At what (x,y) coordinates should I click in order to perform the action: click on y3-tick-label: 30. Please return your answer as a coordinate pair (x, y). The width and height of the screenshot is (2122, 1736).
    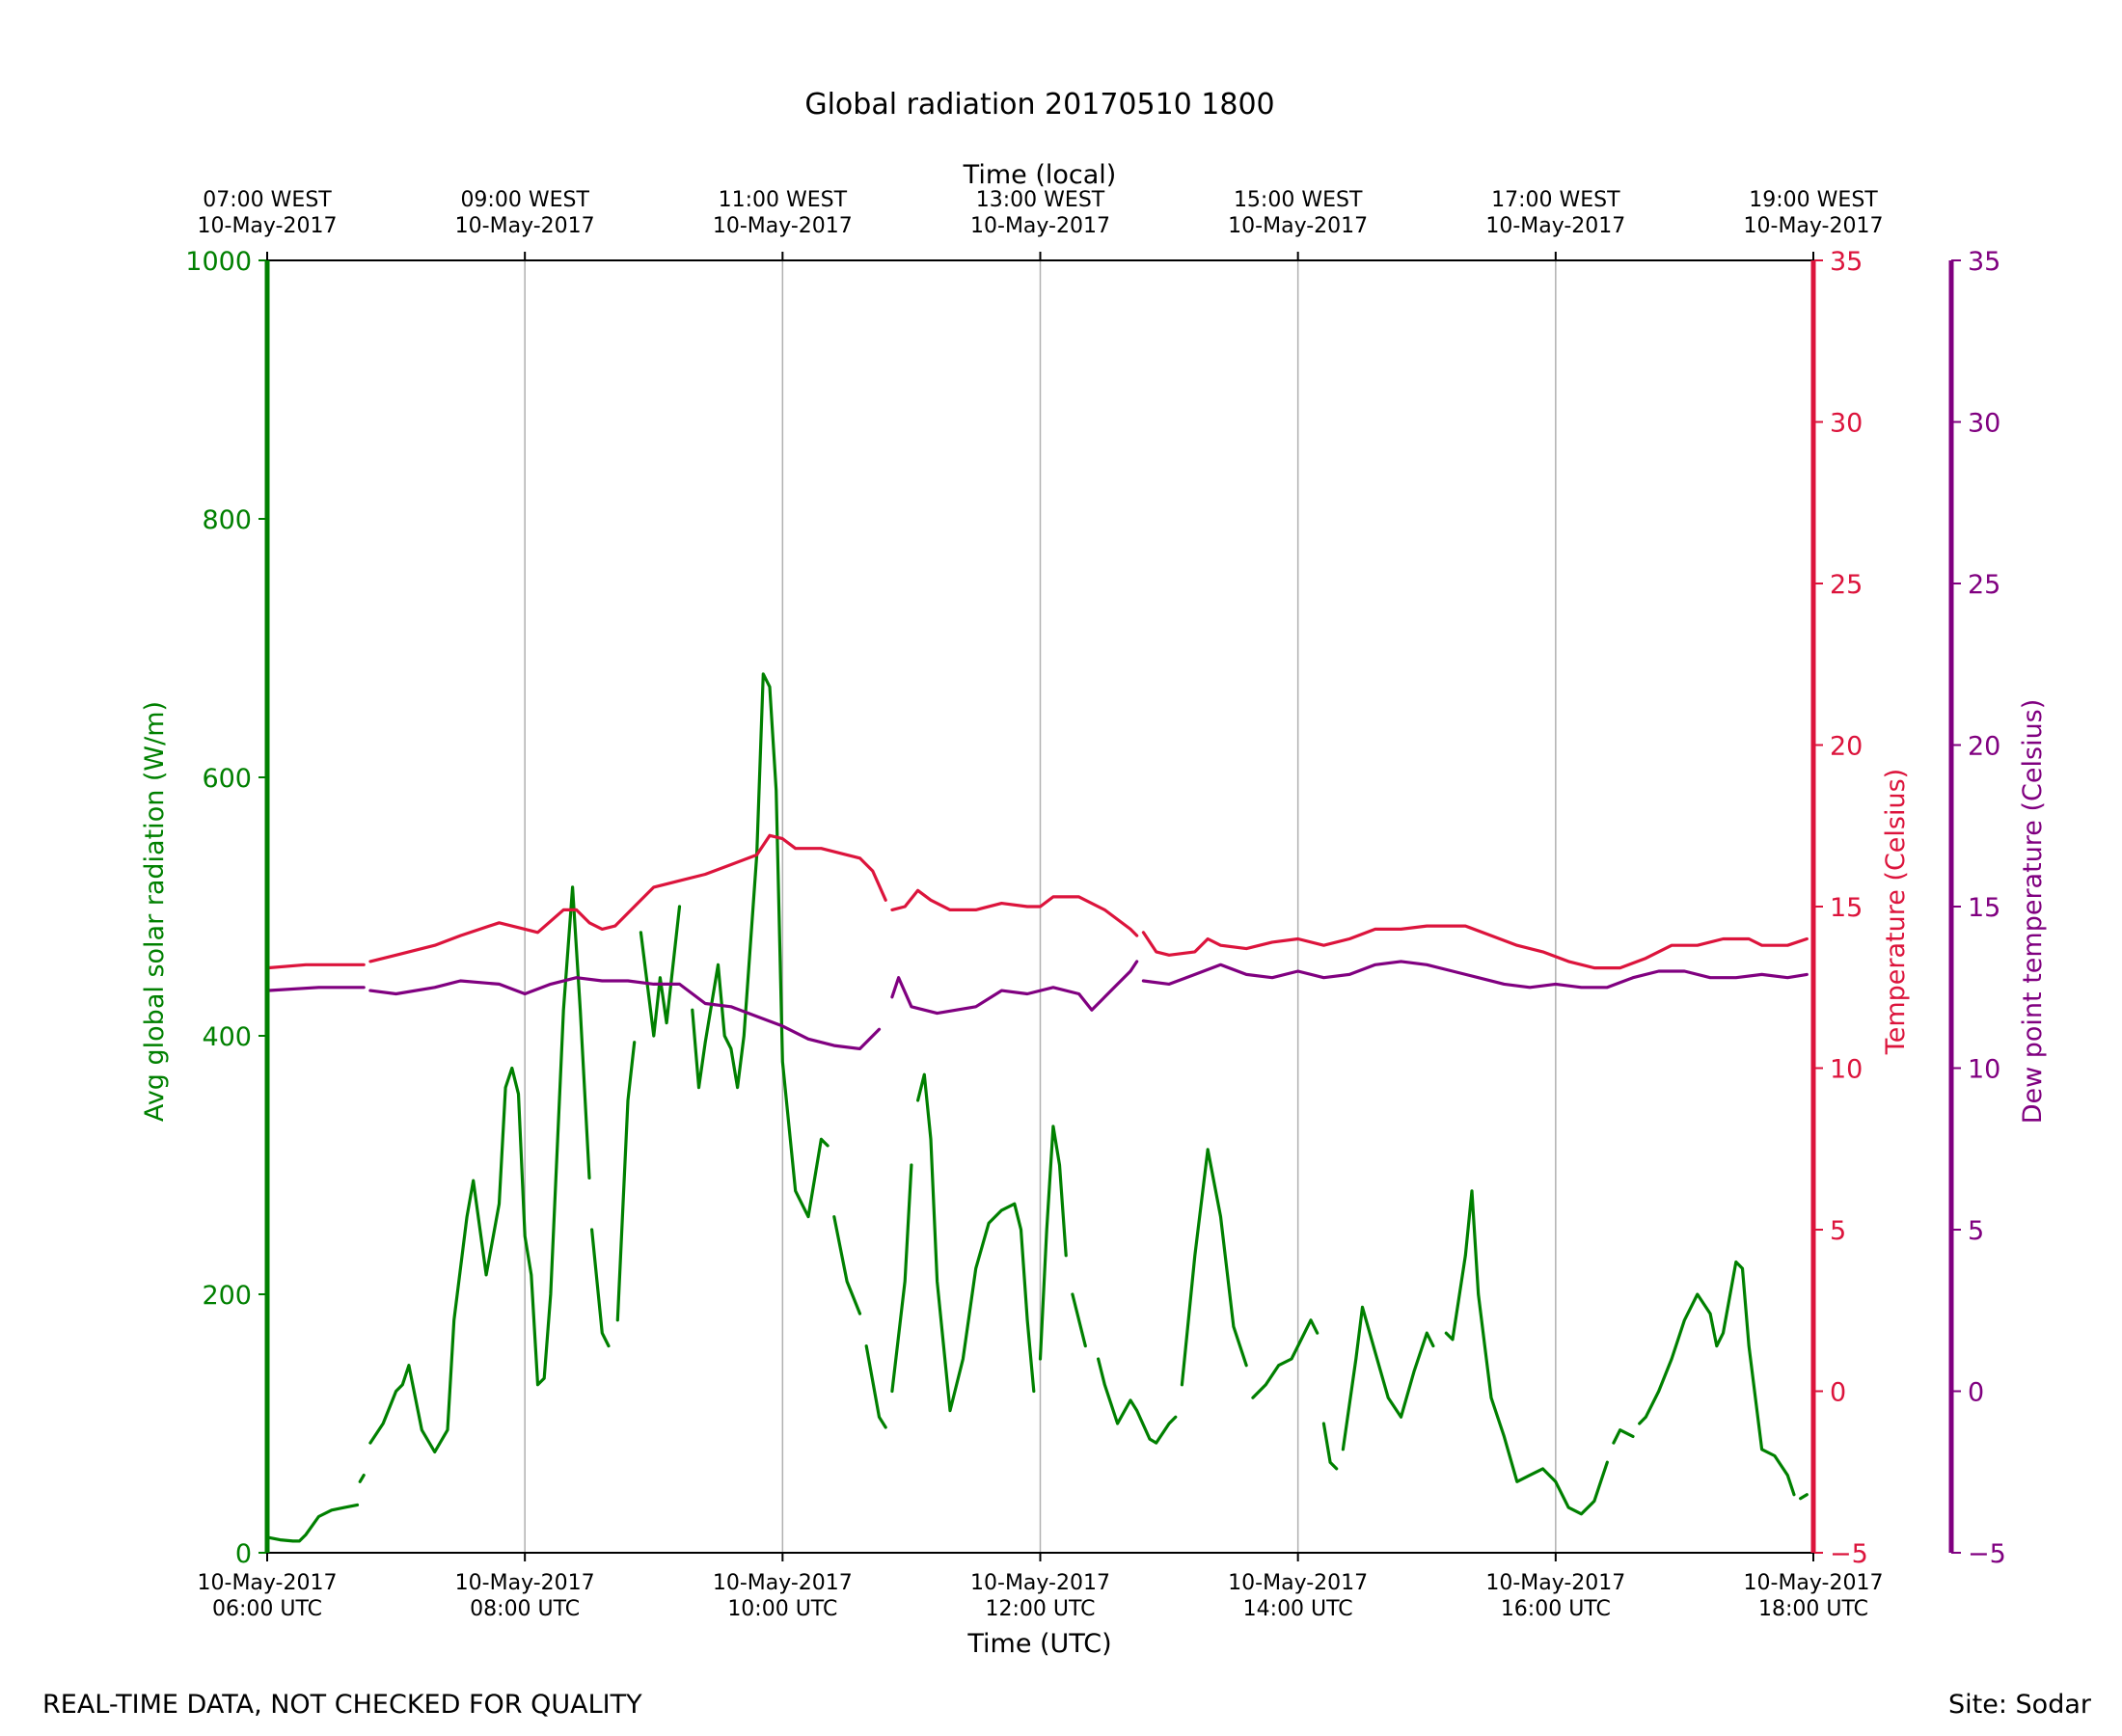
    Looking at the image, I should click on (1984, 424).